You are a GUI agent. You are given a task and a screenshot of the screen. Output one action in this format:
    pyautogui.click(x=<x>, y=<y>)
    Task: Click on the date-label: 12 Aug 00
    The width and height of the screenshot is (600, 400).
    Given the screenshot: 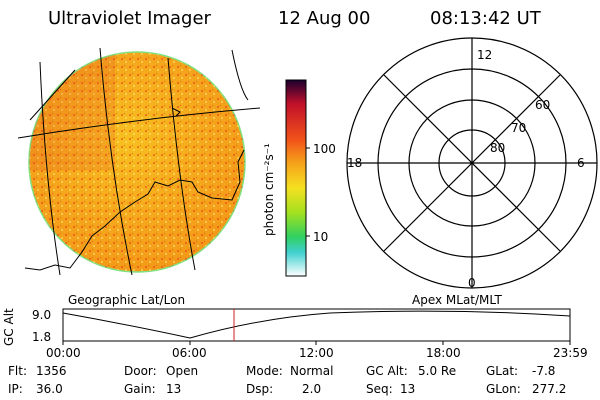 What is the action you would take?
    pyautogui.click(x=324, y=18)
    